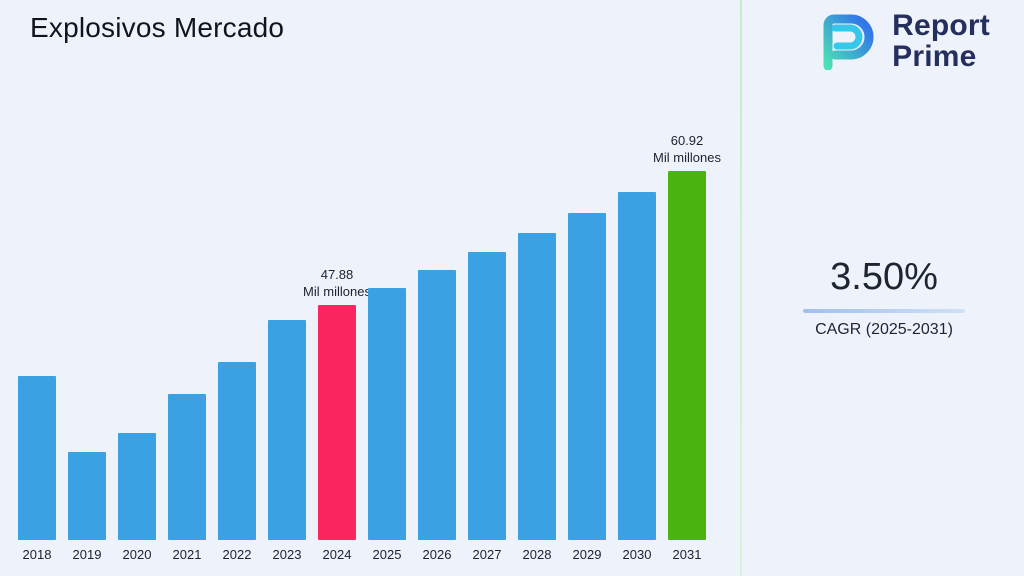  I want to click on bar-2022, so click(237, 451).